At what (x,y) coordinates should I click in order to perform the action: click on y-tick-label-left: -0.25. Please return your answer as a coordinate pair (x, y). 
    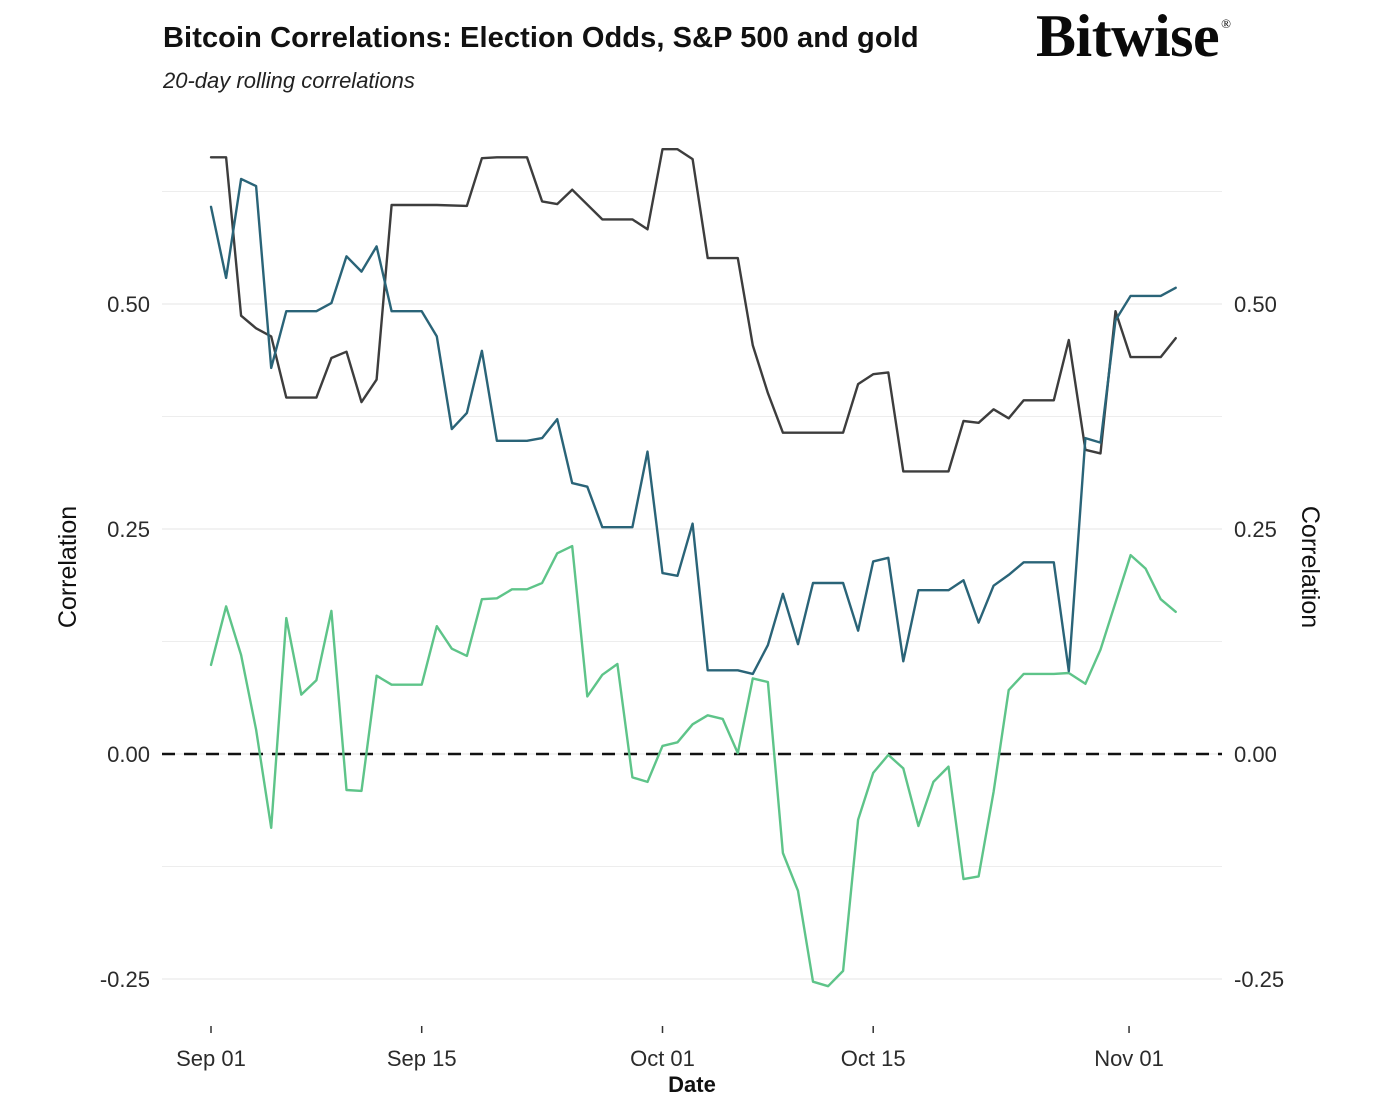
    Looking at the image, I should click on (125, 979).